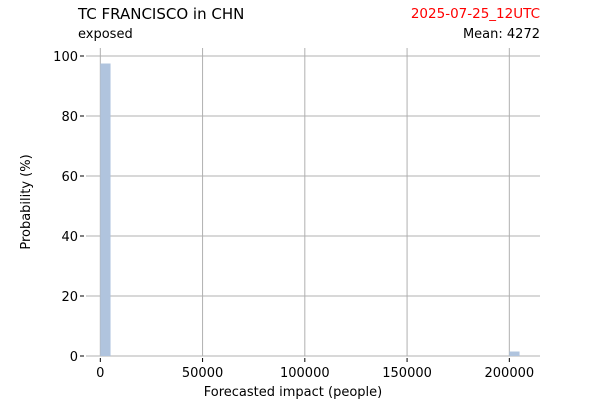 The width and height of the screenshot is (600, 400). What do you see at coordinates (68, 207) in the screenshot?
I see `y-axis-ticks: 0 20 40 60 80 100` at bounding box center [68, 207].